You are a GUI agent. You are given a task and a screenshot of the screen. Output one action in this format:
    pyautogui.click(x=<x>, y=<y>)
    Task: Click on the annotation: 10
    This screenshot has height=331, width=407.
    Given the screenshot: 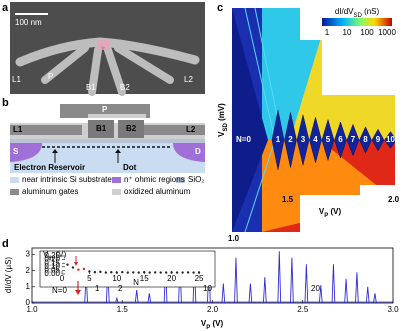 What is the action you would take?
    pyautogui.click(x=207, y=288)
    